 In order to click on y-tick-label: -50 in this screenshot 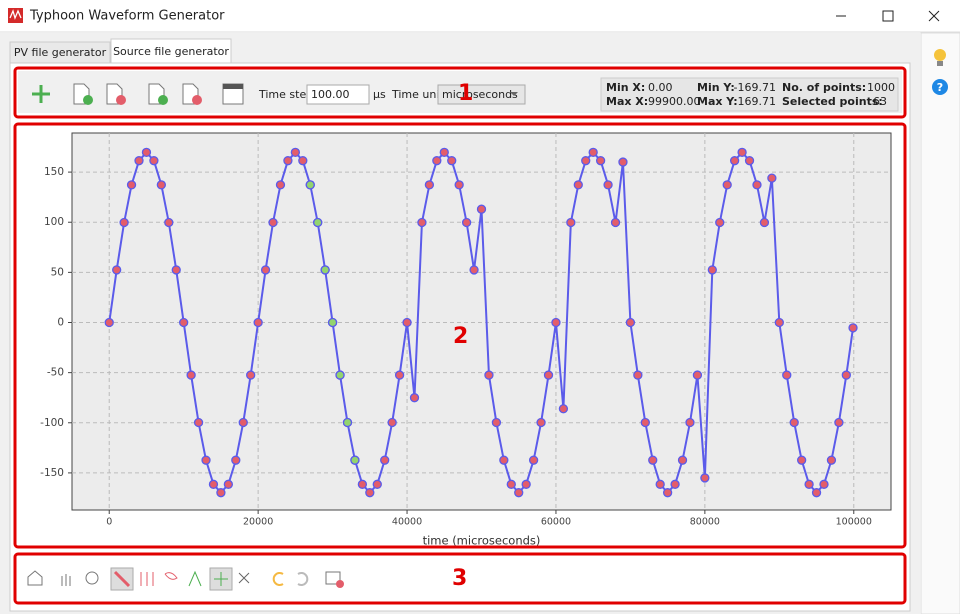, I will do `click(55, 373)`.